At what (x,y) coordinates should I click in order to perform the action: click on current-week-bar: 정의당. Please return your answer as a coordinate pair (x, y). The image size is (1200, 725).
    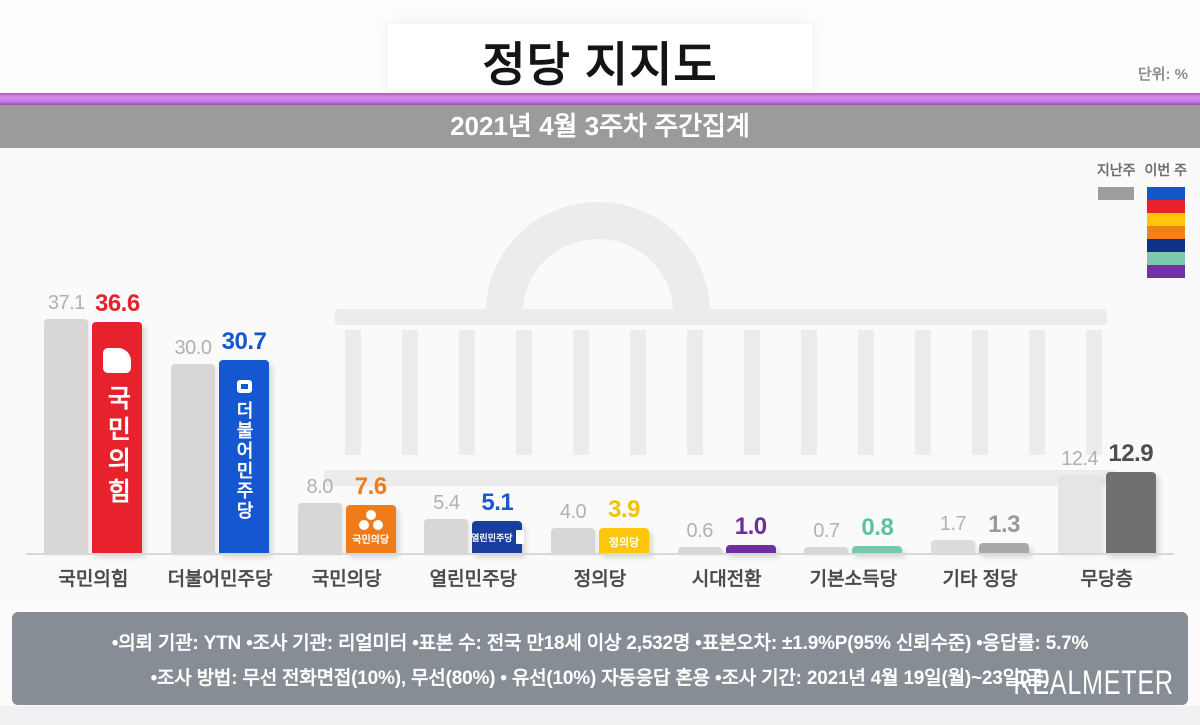
    Looking at the image, I should click on (624, 540).